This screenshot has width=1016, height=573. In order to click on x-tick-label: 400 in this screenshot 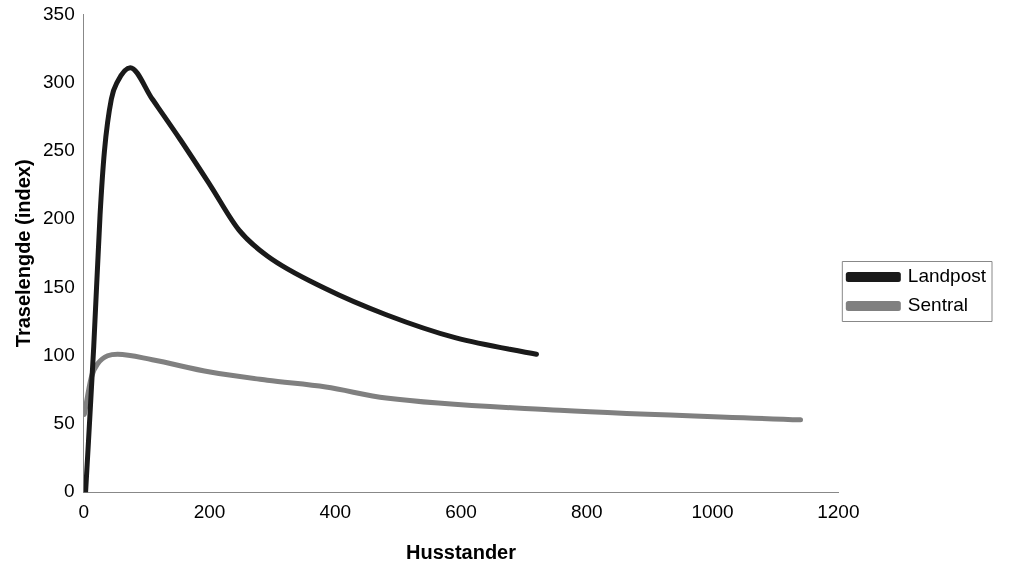, I will do `click(335, 511)`.